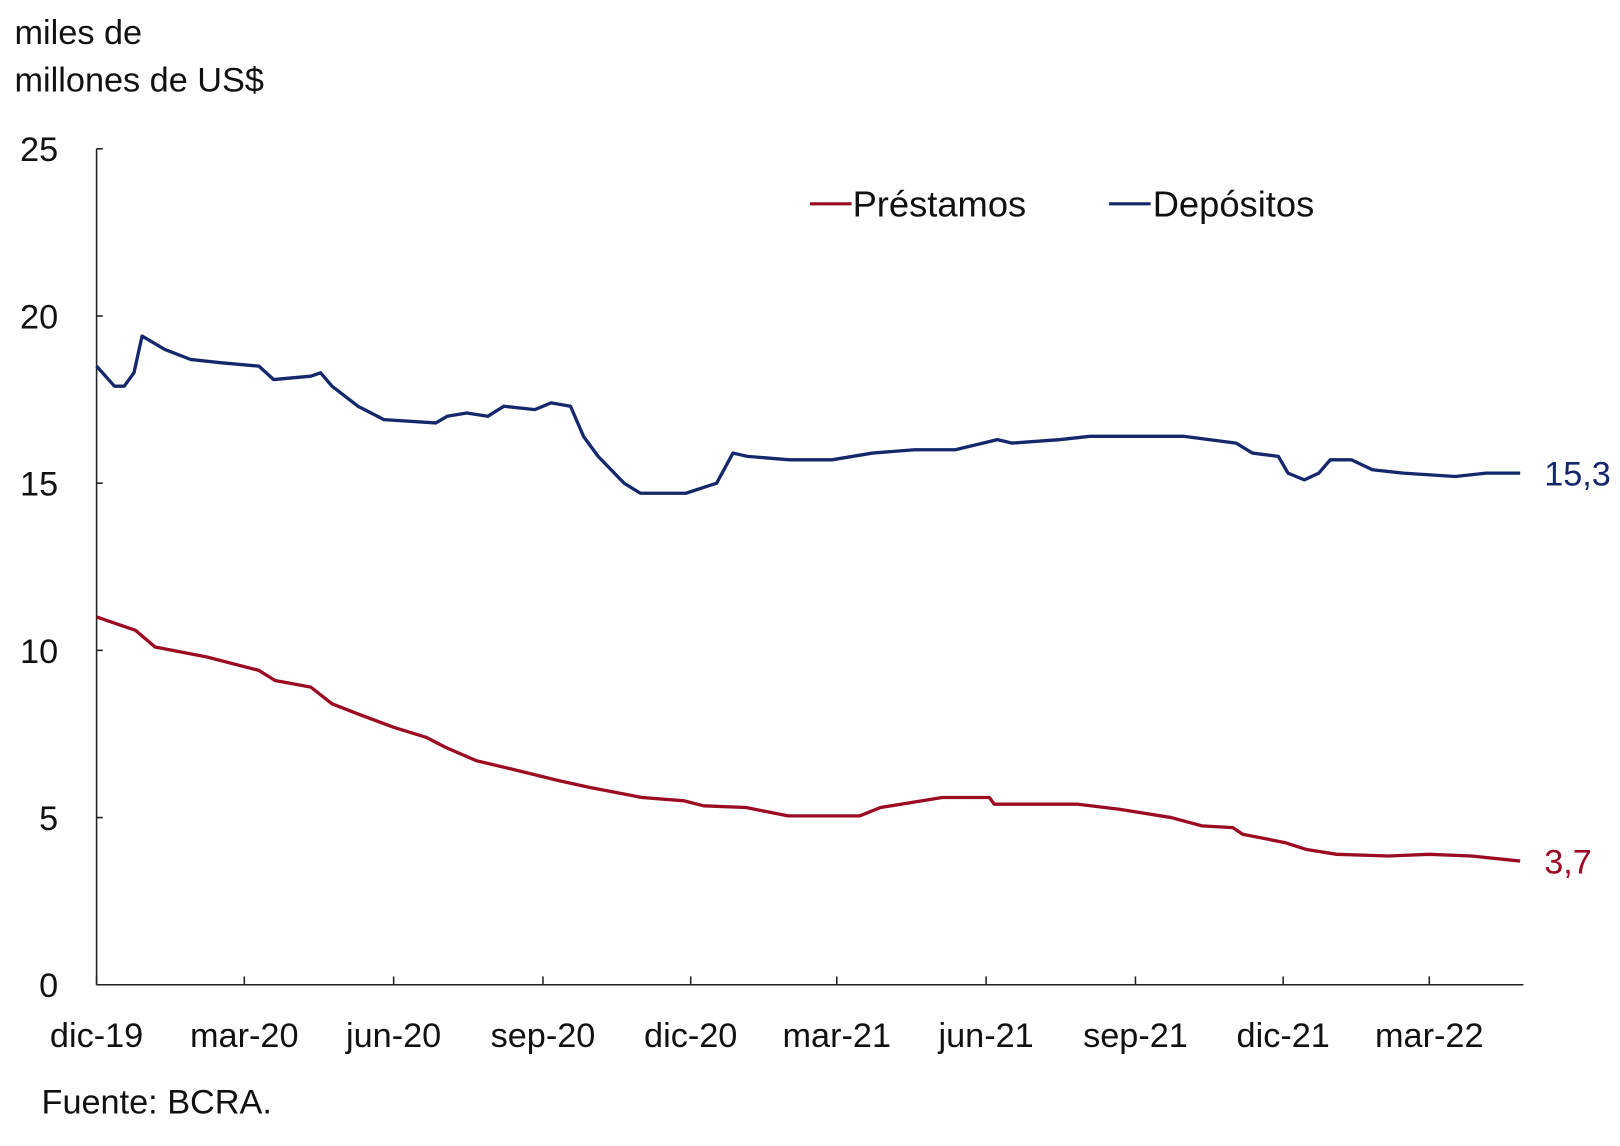 The image size is (1620, 1146). Describe the element at coordinates (1577, 475) in the screenshot. I see `end-label-depositos: 15,3` at that location.